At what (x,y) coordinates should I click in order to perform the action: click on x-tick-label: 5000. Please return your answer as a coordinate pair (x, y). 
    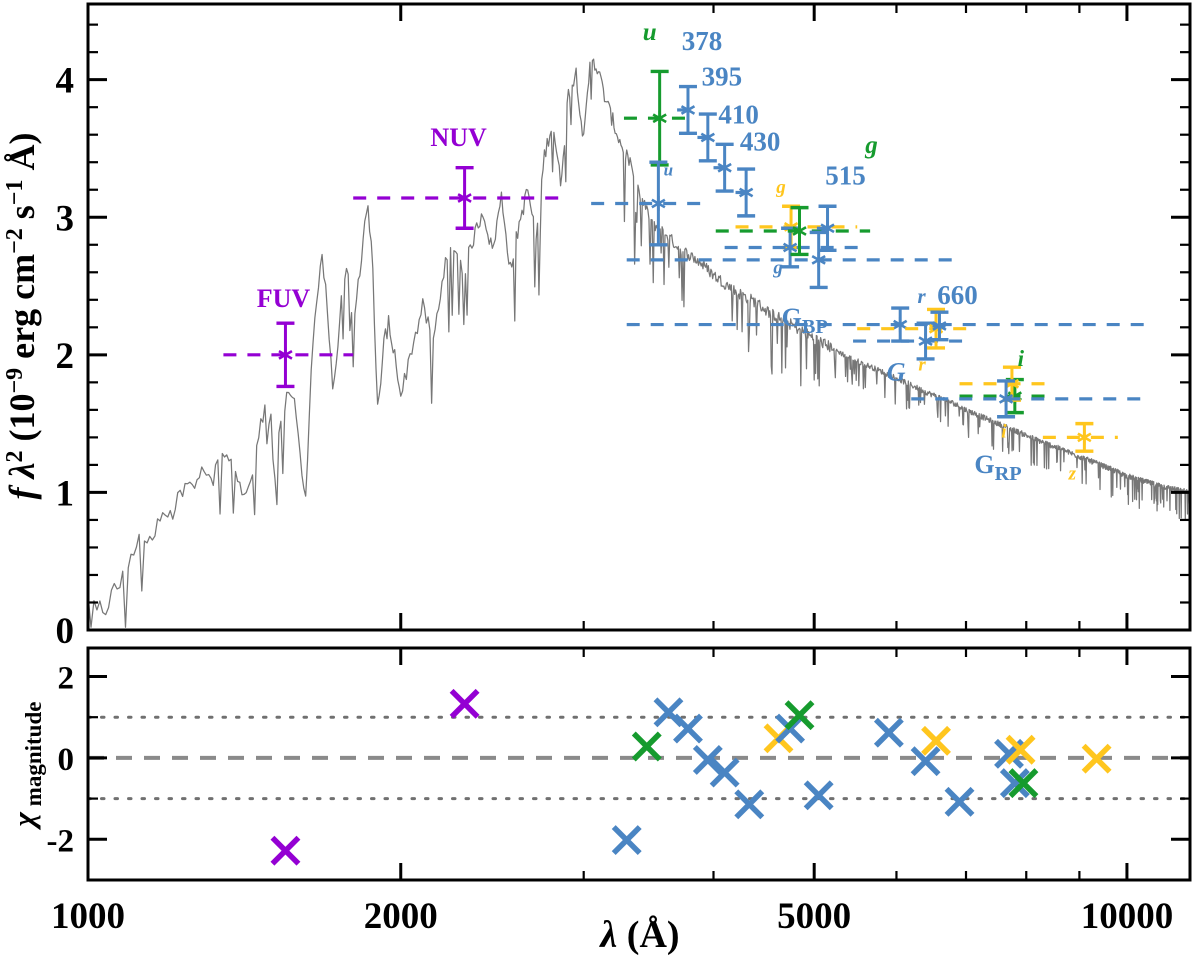
    Looking at the image, I should click on (814, 916).